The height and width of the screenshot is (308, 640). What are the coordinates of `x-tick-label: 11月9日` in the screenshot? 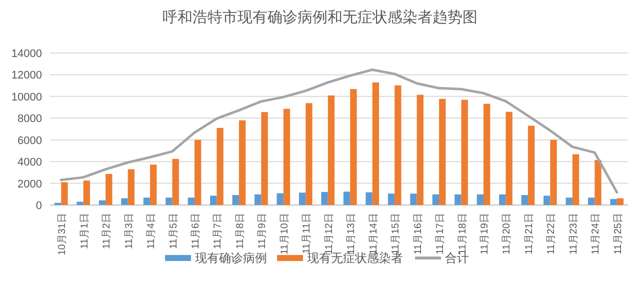 It's located at (262, 231).